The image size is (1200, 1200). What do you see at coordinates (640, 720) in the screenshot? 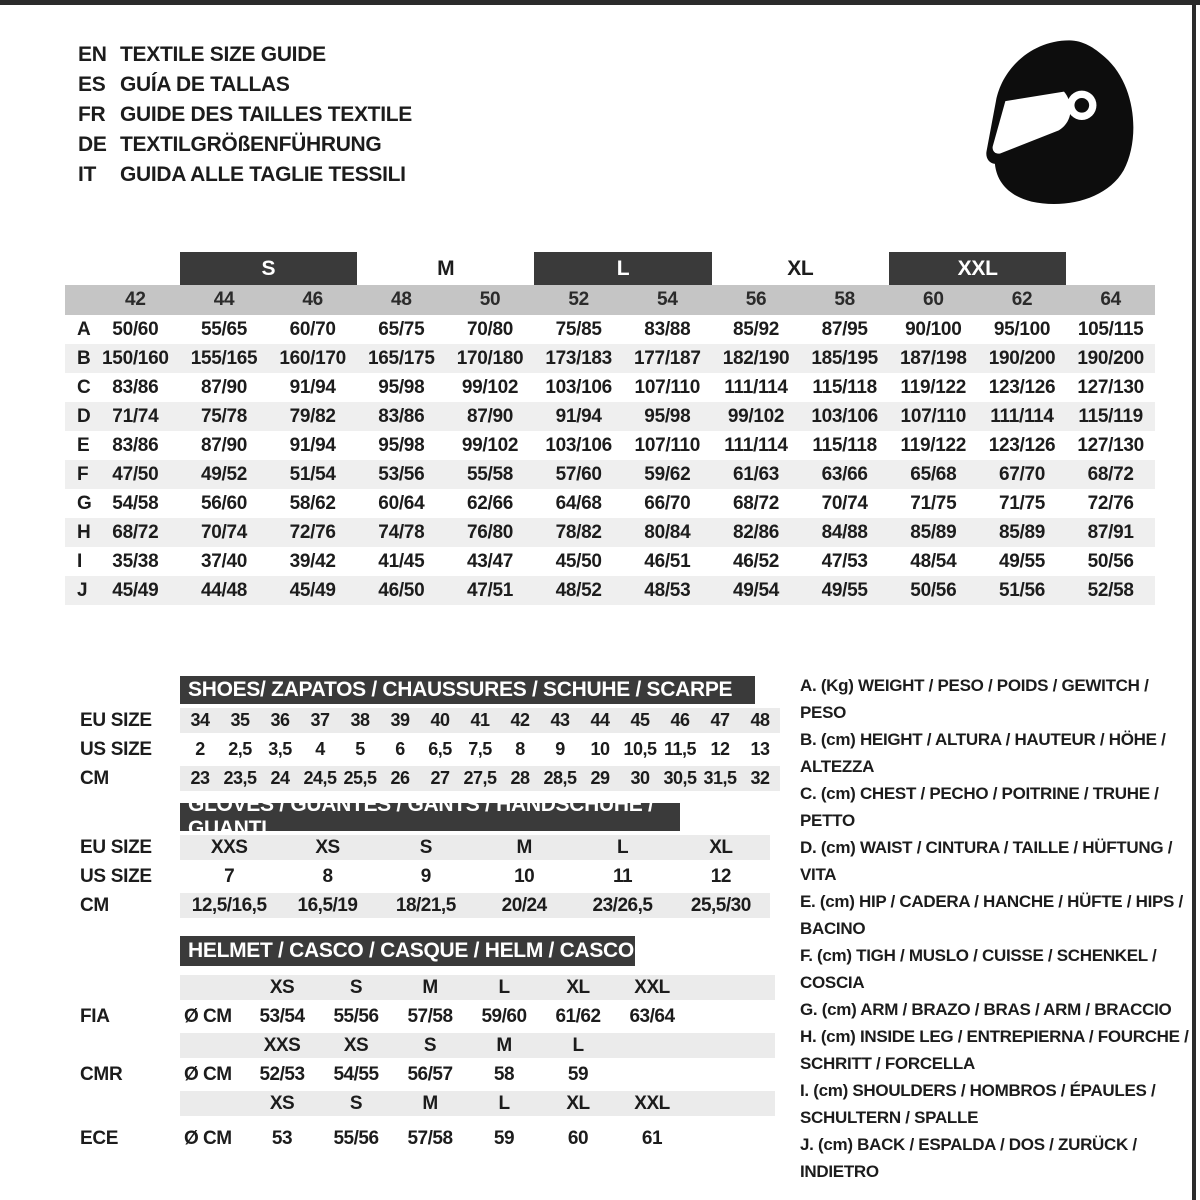
I see `value-cell: 45` at bounding box center [640, 720].